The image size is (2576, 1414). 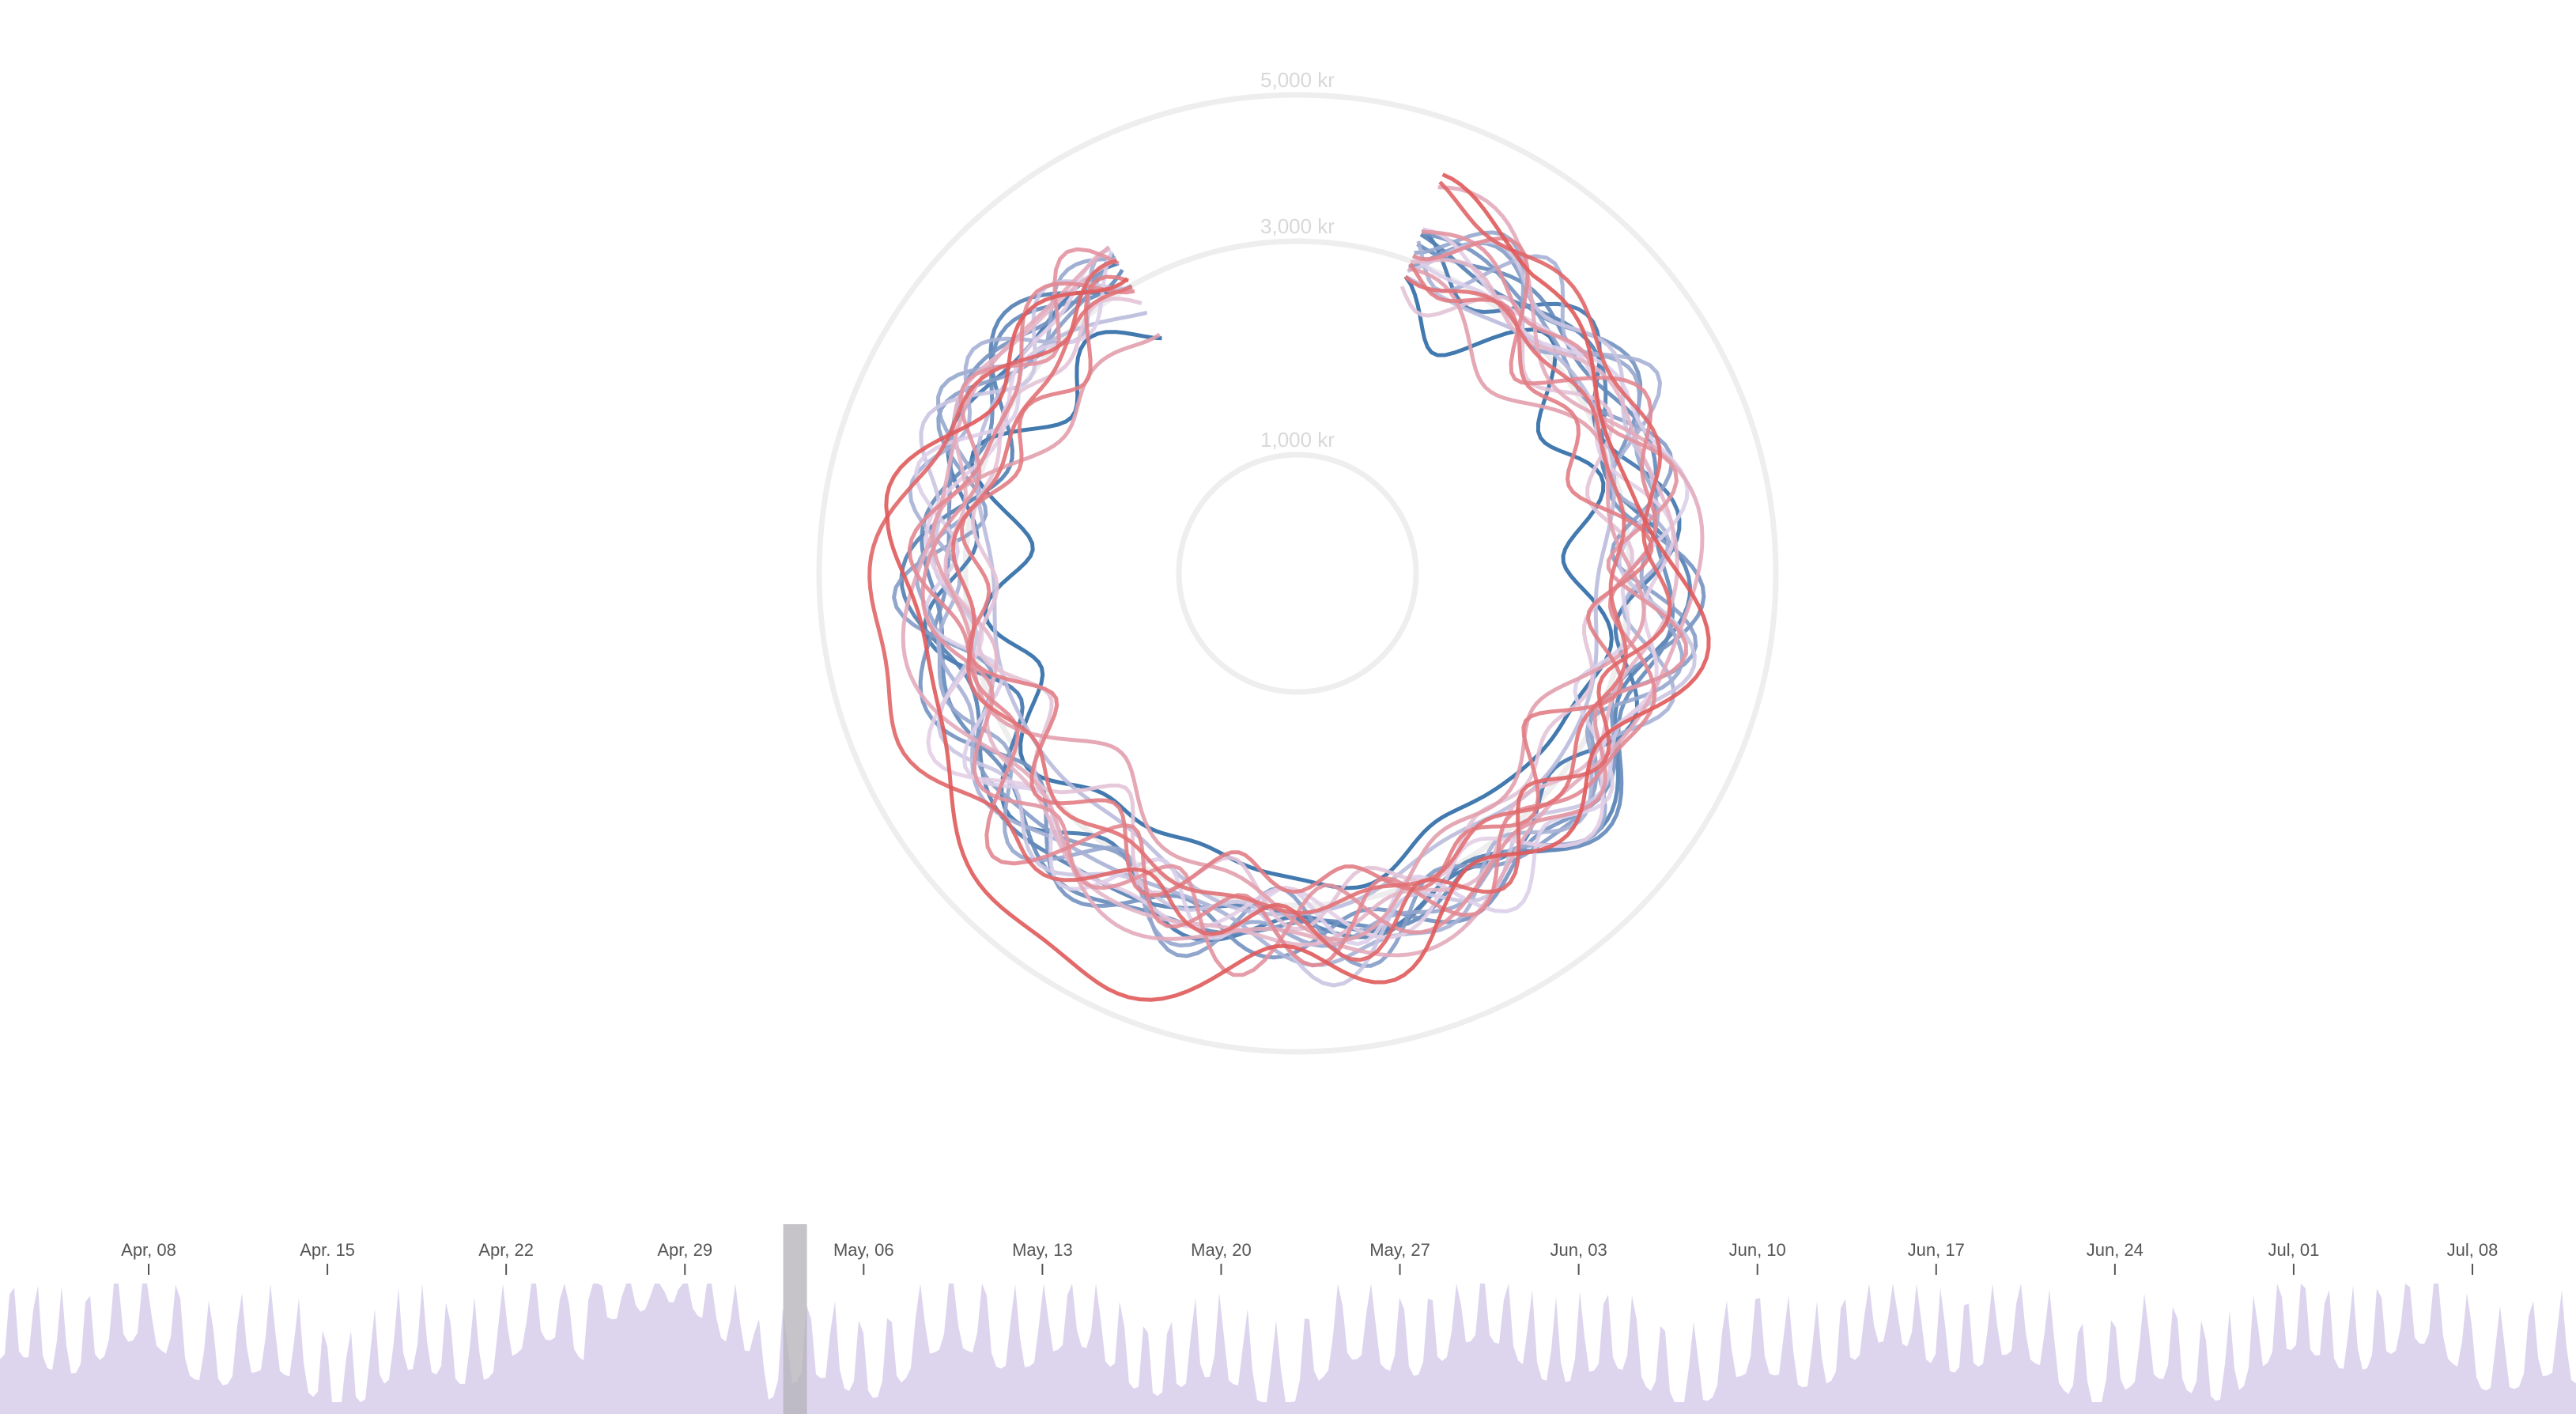 I want to click on x-tick-label-10: Jun, 17, so click(x=1936, y=1250).